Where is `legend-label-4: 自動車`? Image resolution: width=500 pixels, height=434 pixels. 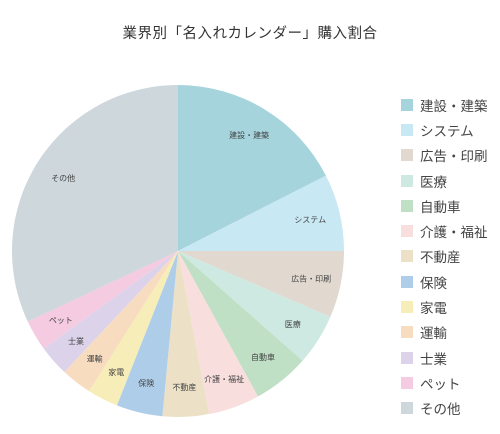
legend-label-4: 自動車 is located at coordinates (440, 207).